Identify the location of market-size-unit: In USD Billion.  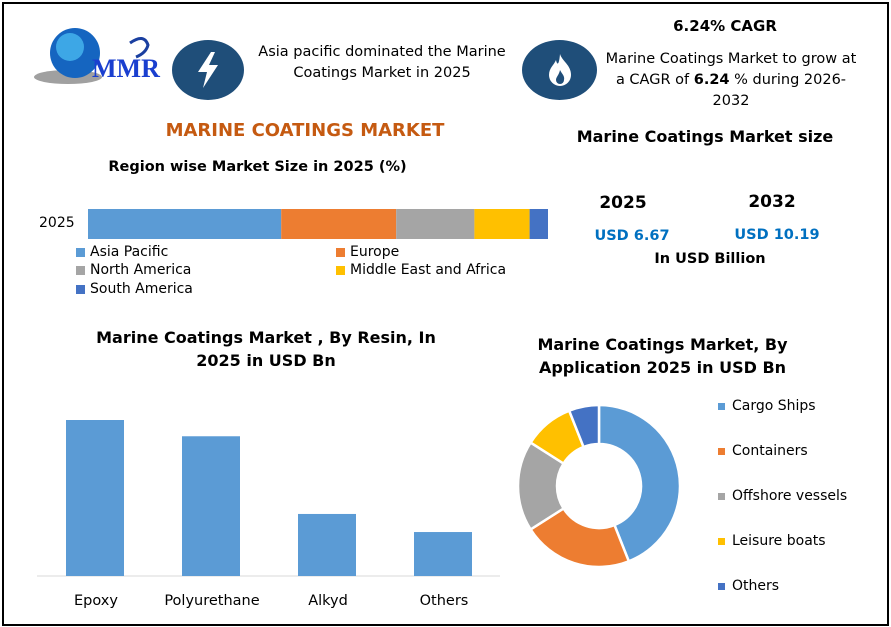
(710, 259).